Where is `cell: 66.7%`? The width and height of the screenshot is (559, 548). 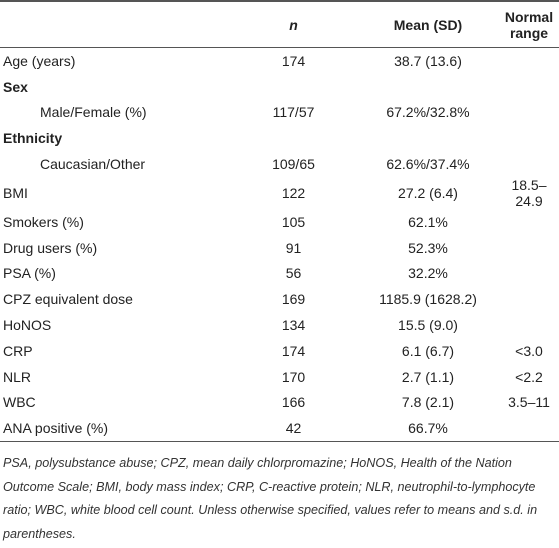
cell: 66.7% is located at coordinates (428, 428).